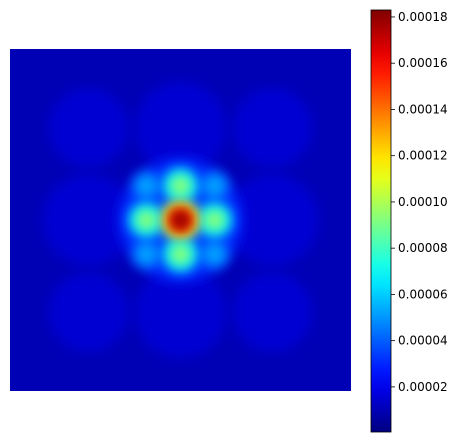 This screenshot has height=443, width=470. Describe the element at coordinates (146, 185) in the screenshot. I see `lobe-top-left` at that location.